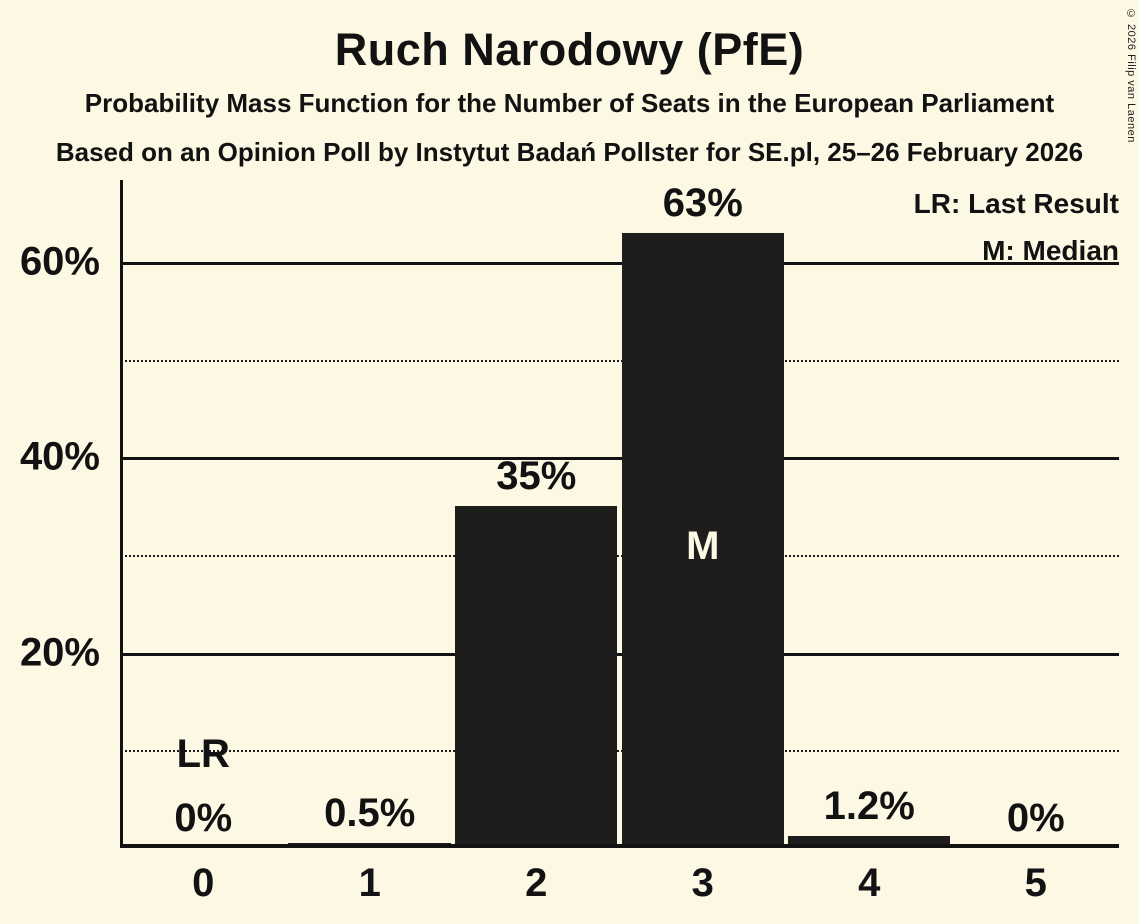 The height and width of the screenshot is (924, 1139). Describe the element at coordinates (536, 476) in the screenshot. I see `bar-value-label: 35%` at that location.